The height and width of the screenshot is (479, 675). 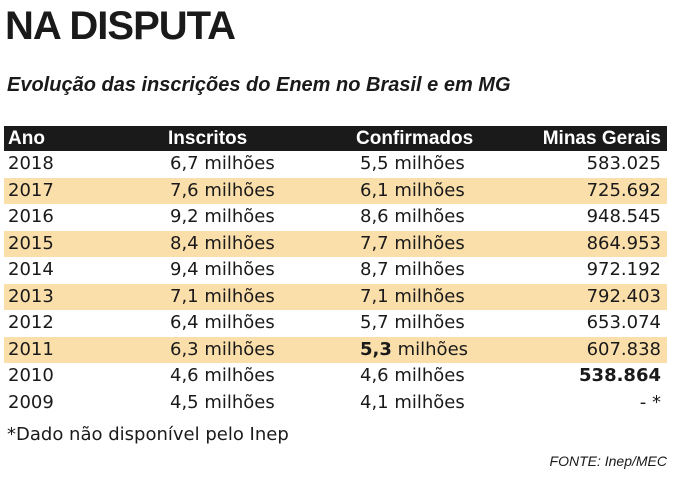 I want to click on cell-ano: 2013, so click(x=31, y=296).